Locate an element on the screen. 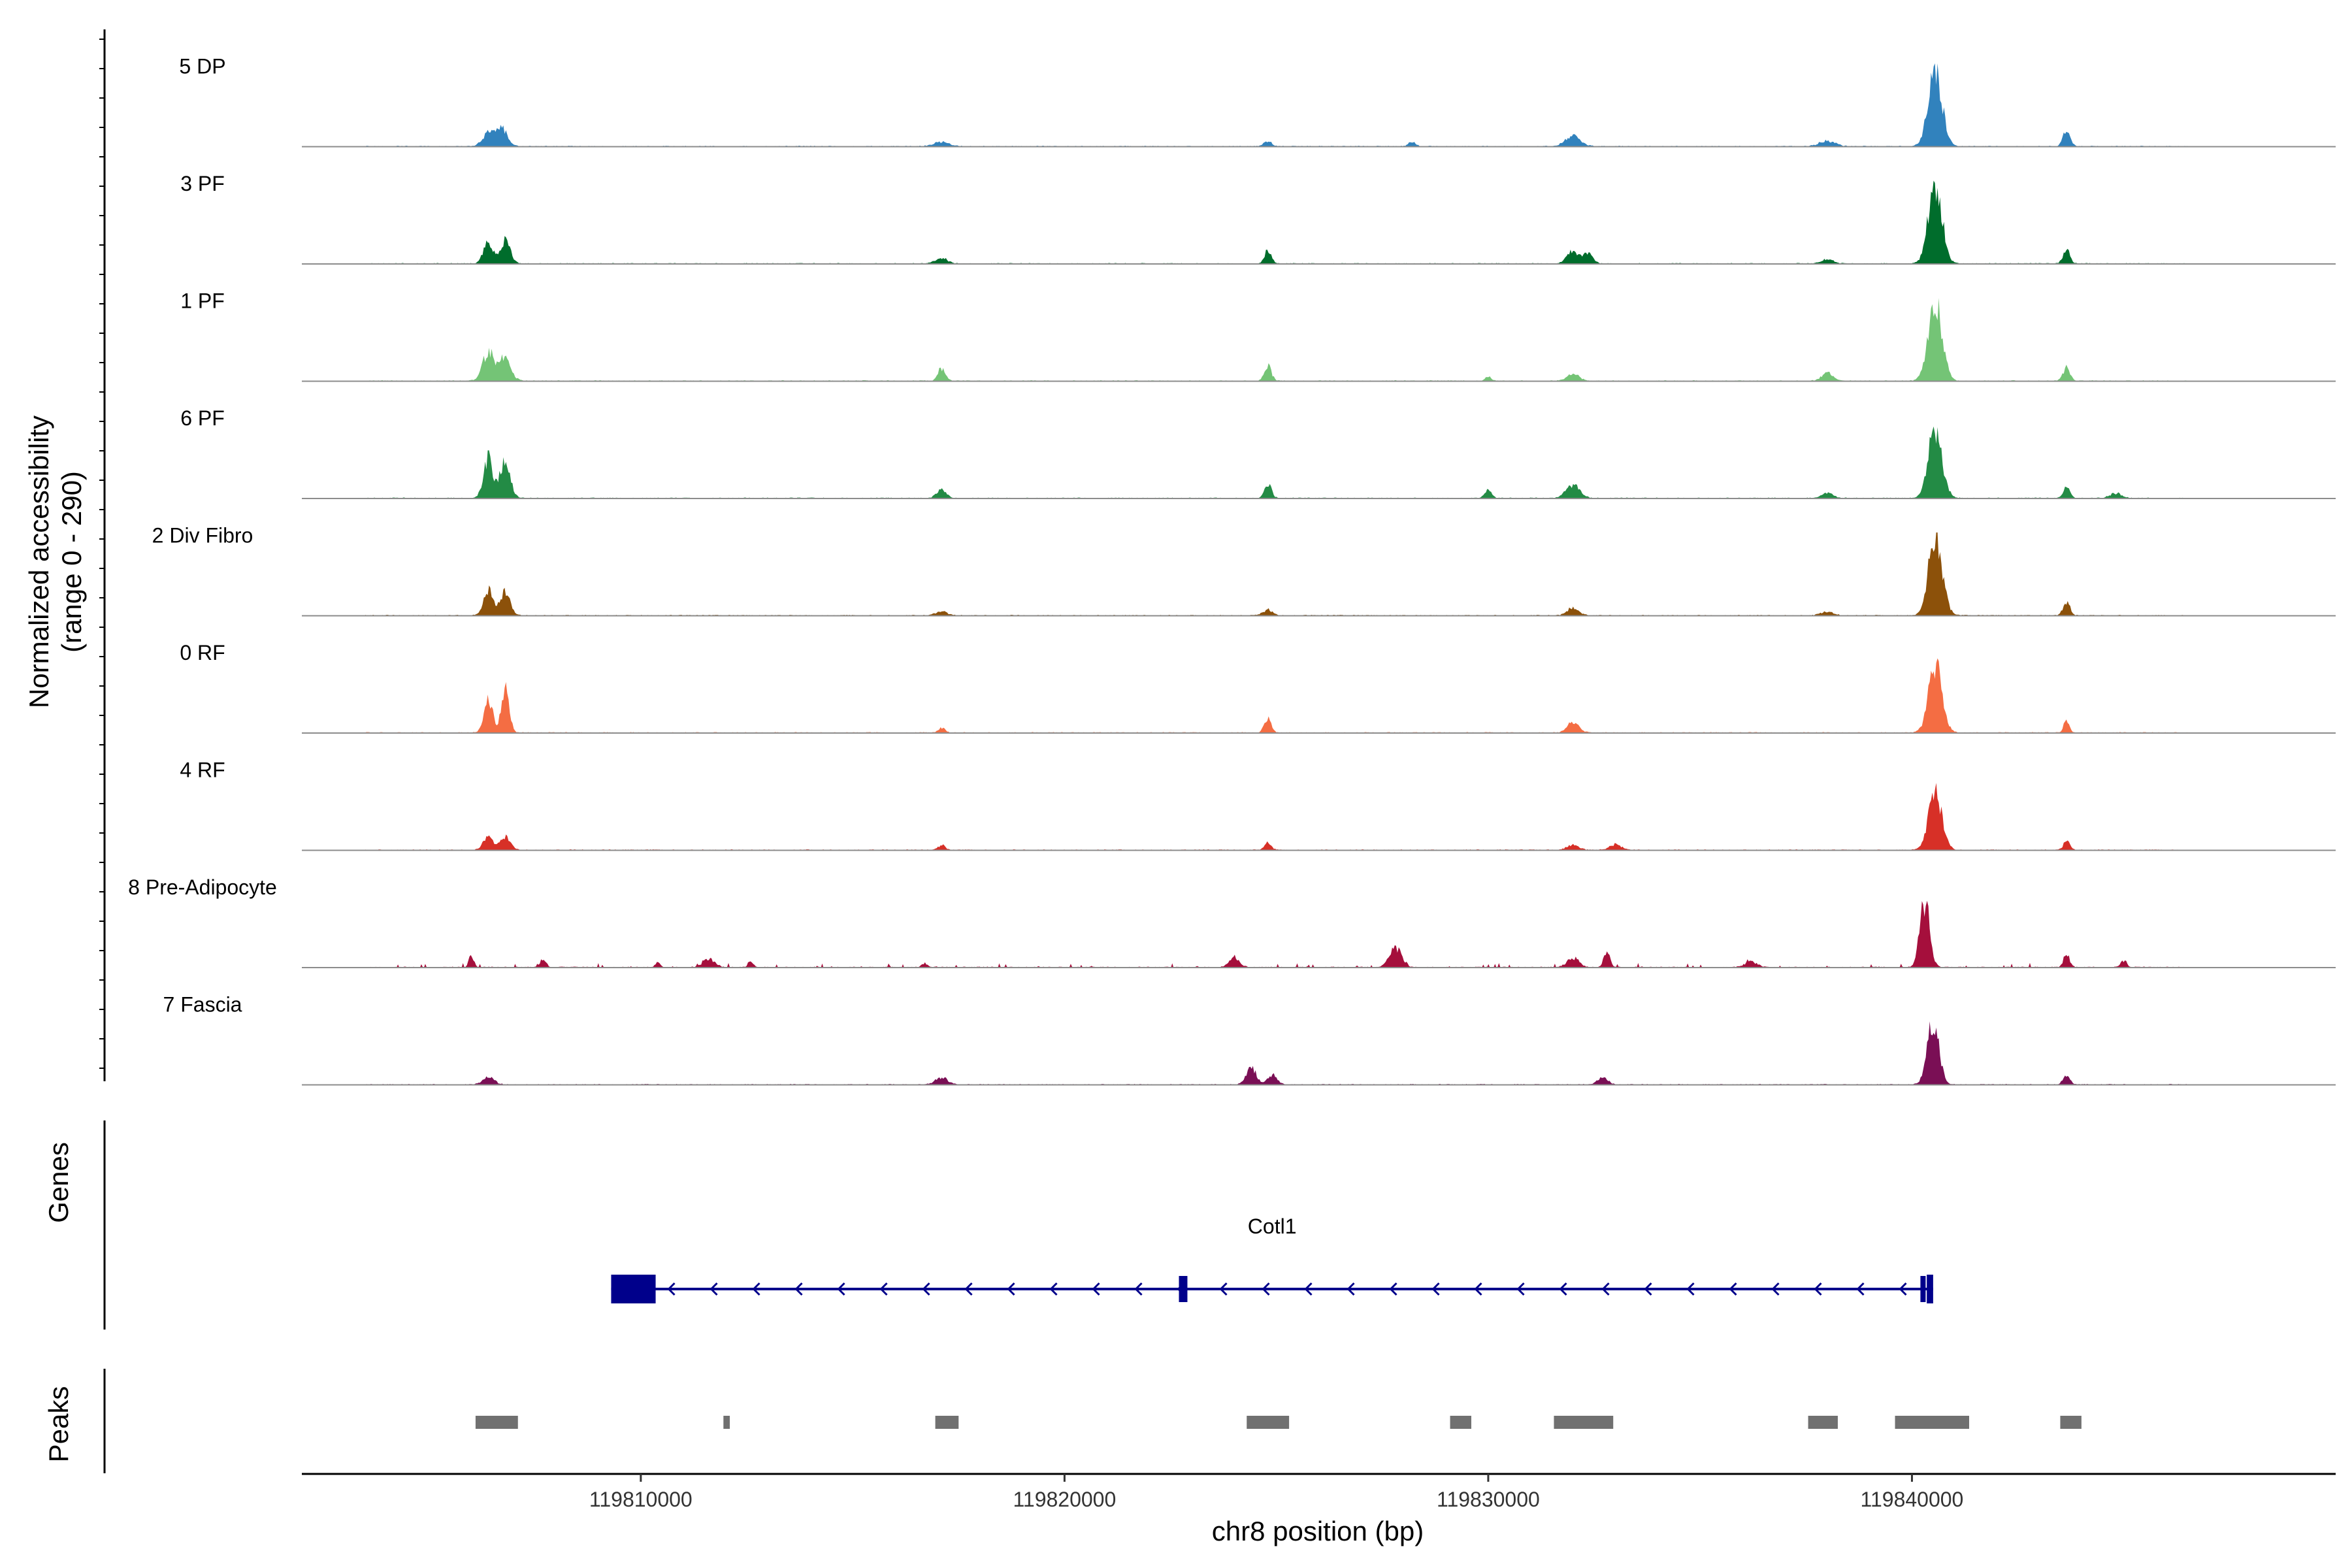 Image resolution: width=2352 pixels, height=1568 pixels. y-axis-title-line2: (range 0 - 290) is located at coordinates (71, 562).